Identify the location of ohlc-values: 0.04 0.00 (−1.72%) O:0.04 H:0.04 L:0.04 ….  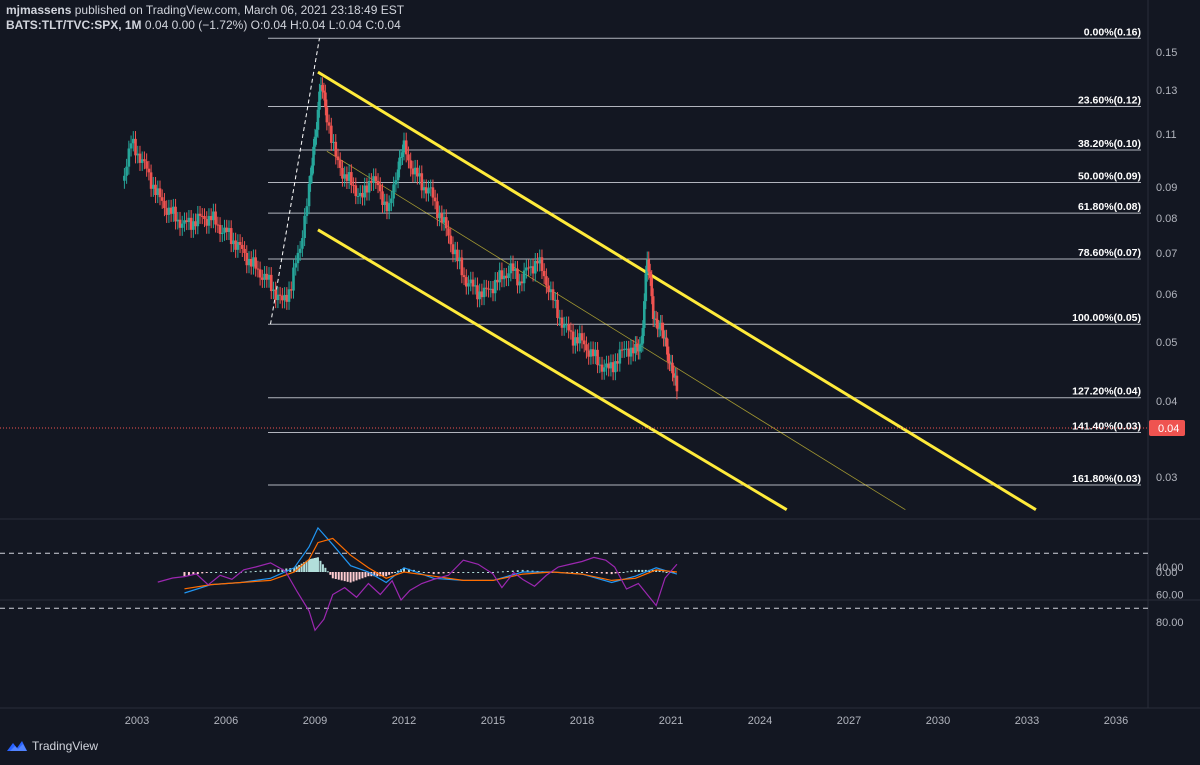
(272, 25).